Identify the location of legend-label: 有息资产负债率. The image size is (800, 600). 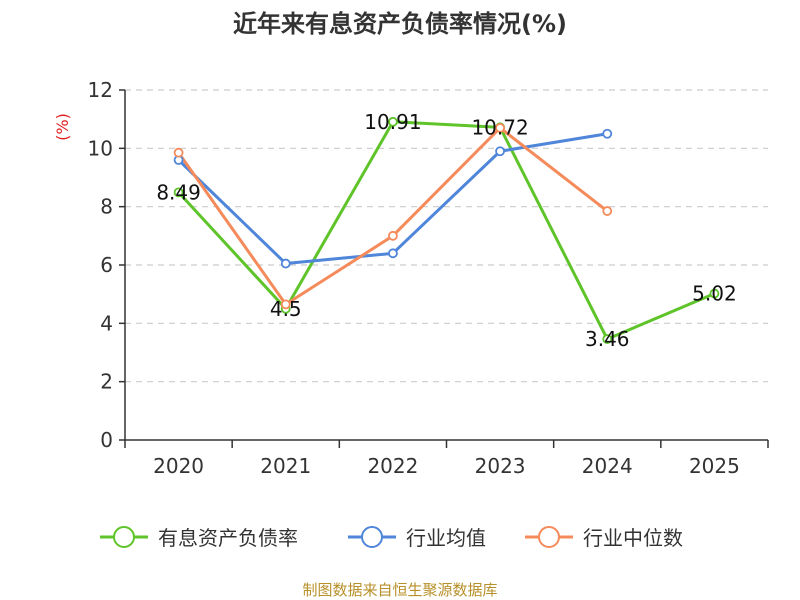
(228, 538).